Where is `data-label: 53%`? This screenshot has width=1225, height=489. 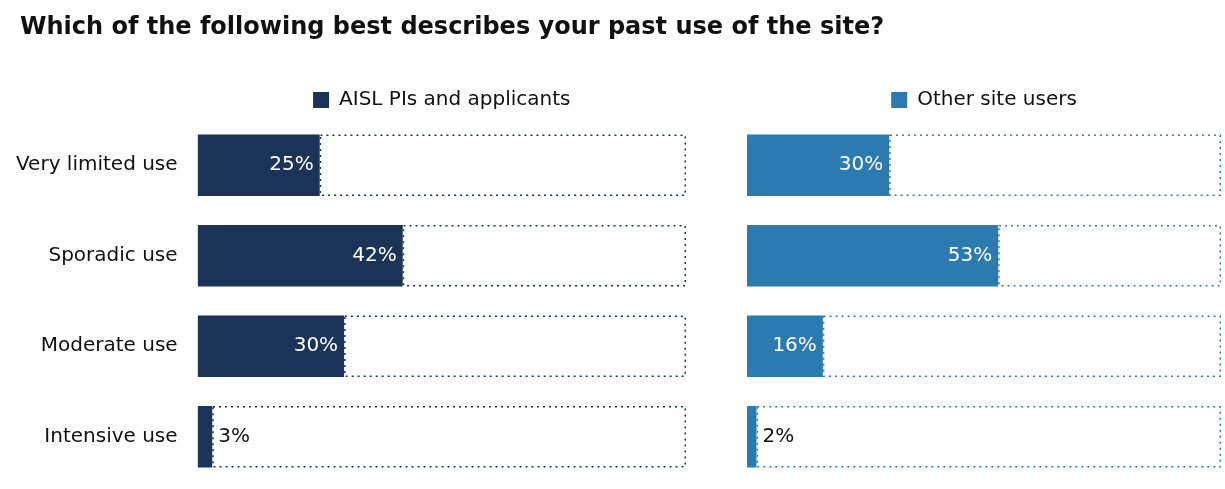
data-label: 53% is located at coordinates (970, 253).